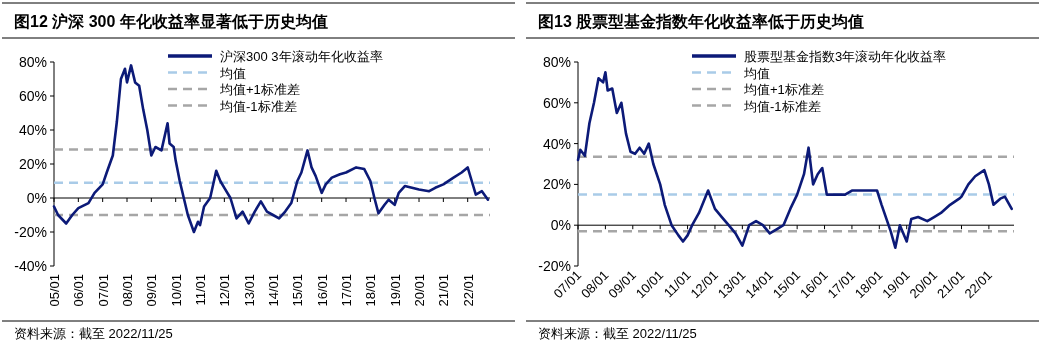 This screenshot has width=1043, height=345. What do you see at coordinates (54, 290) in the screenshot?
I see `x-tick-label: 05/01` at bounding box center [54, 290].